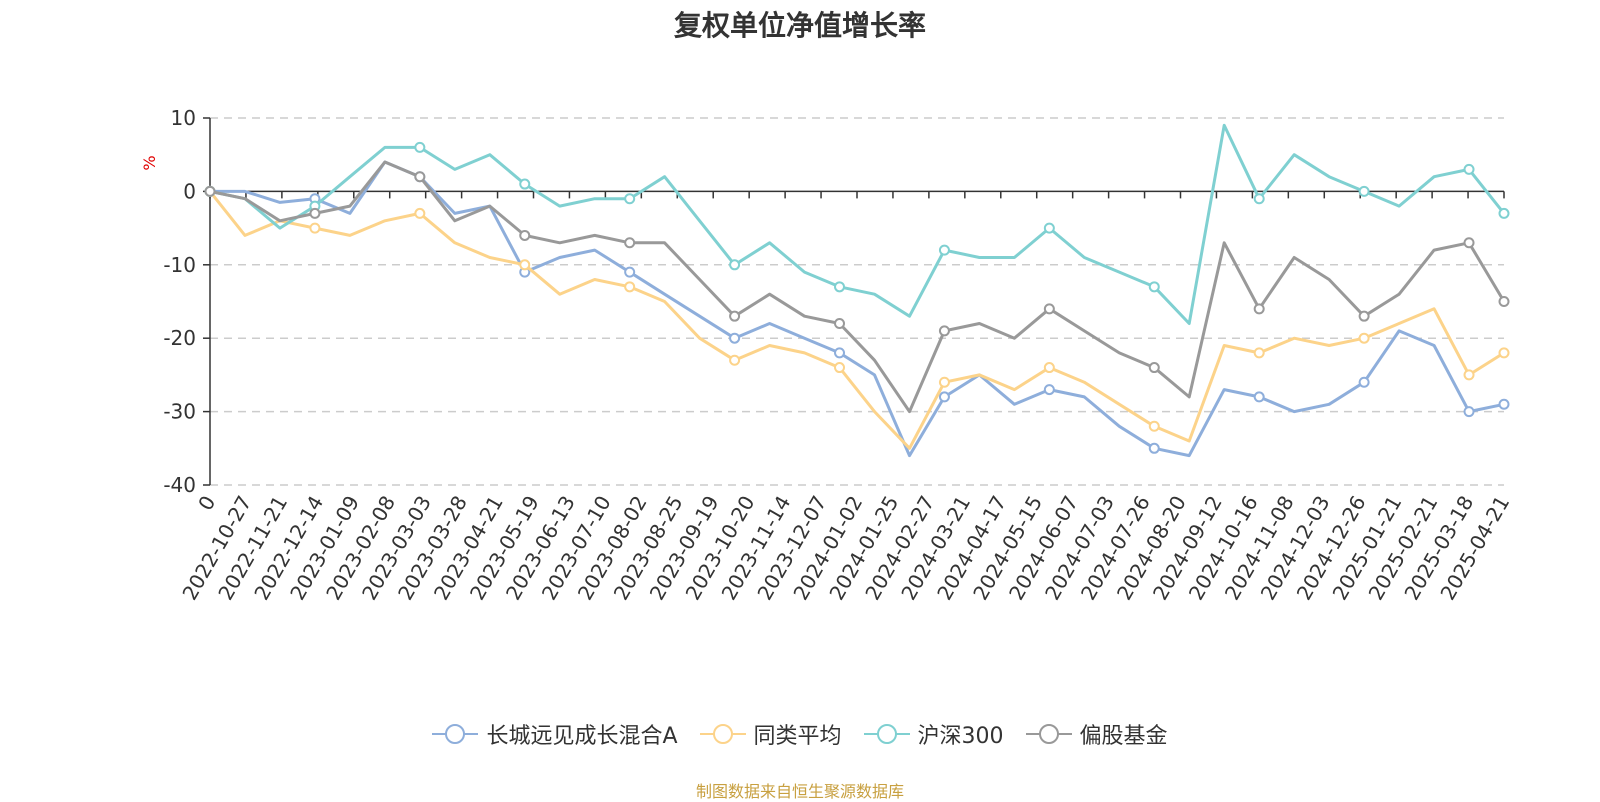 Image resolution: width=1600 pixels, height=802 pixels. What do you see at coordinates (799, 791) in the screenshot?
I see `source-note: 制图数据来自恒生聚源数据库` at bounding box center [799, 791].